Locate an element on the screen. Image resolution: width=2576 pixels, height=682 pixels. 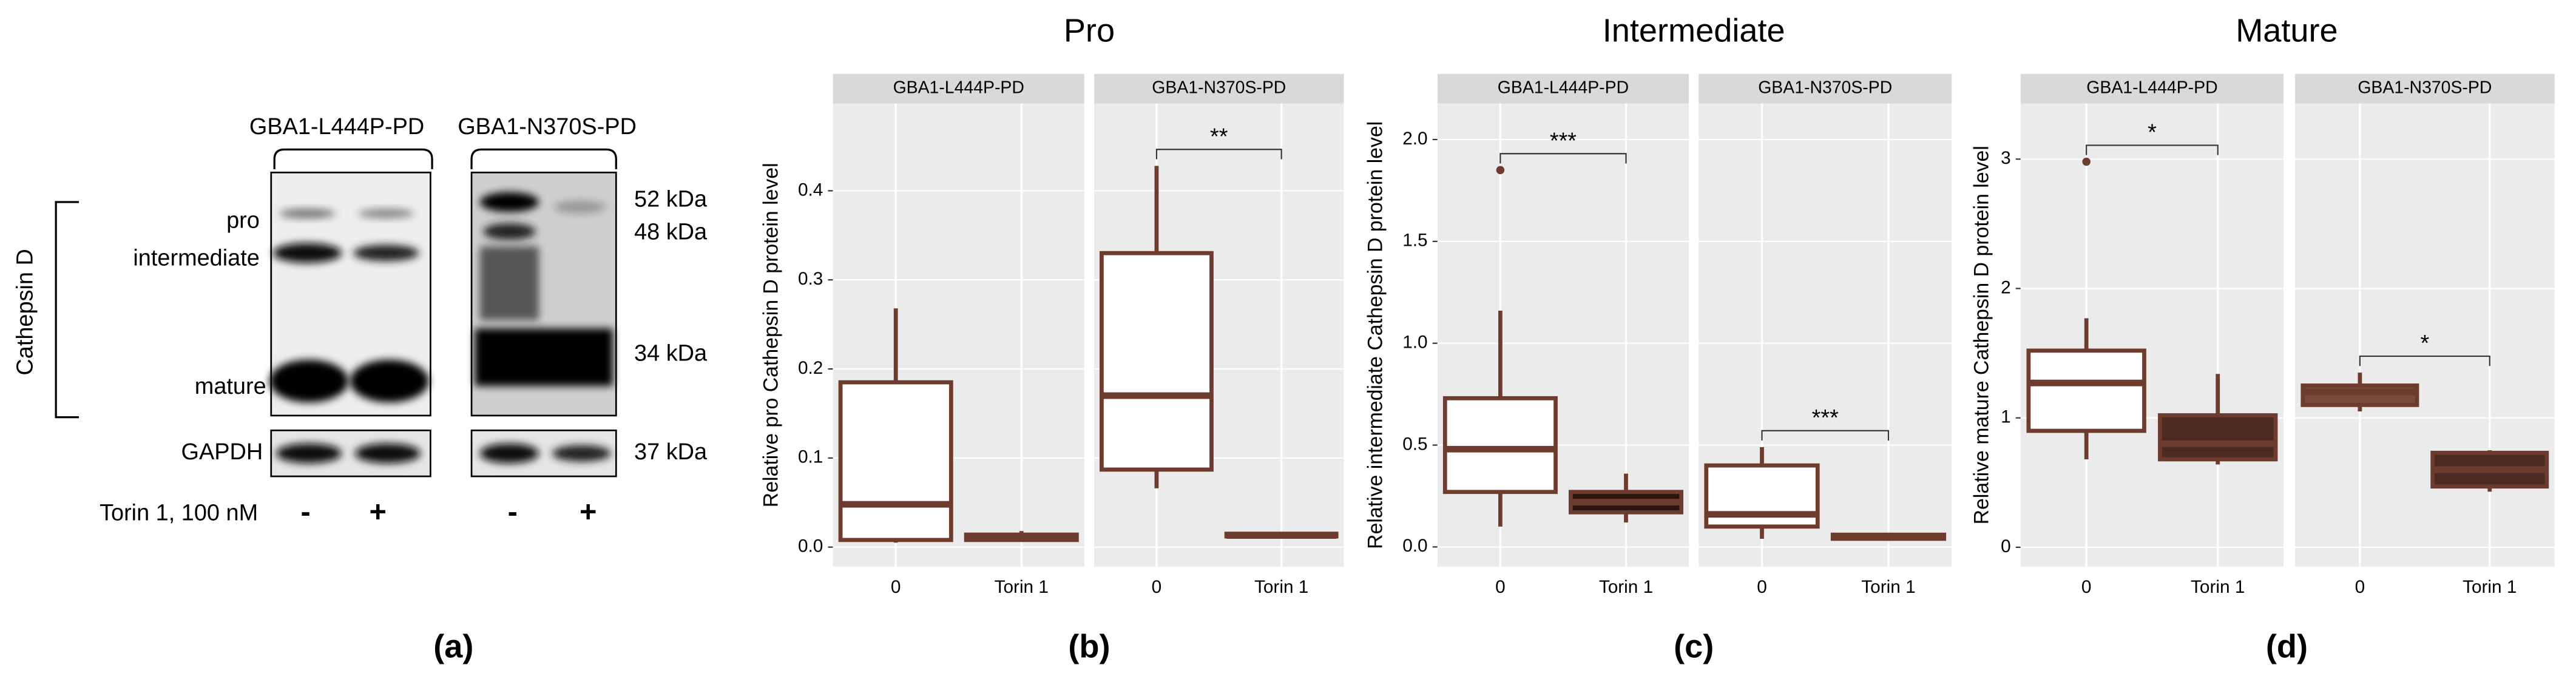
y-tick-label: 0.2 is located at coordinates (810, 368).